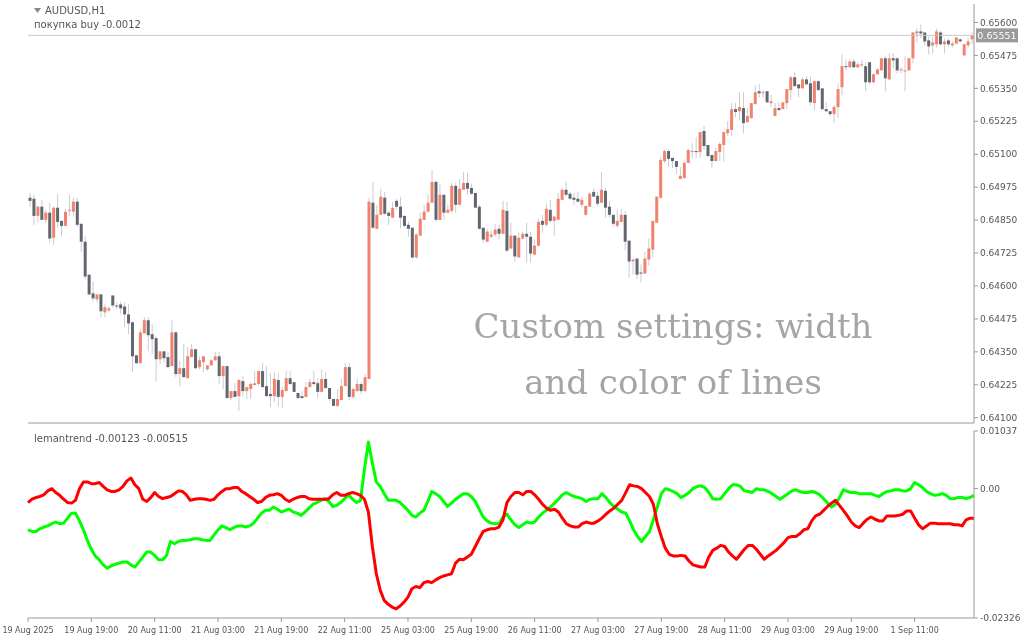 The width and height of the screenshot is (1024, 640). I want to click on y-tick-label: 0.65350, so click(999, 88).